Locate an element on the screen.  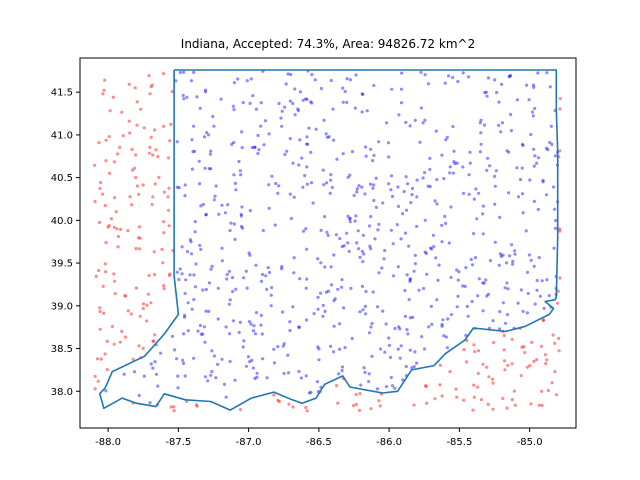
y-tick-label: 39.5 is located at coordinates (62, 264).